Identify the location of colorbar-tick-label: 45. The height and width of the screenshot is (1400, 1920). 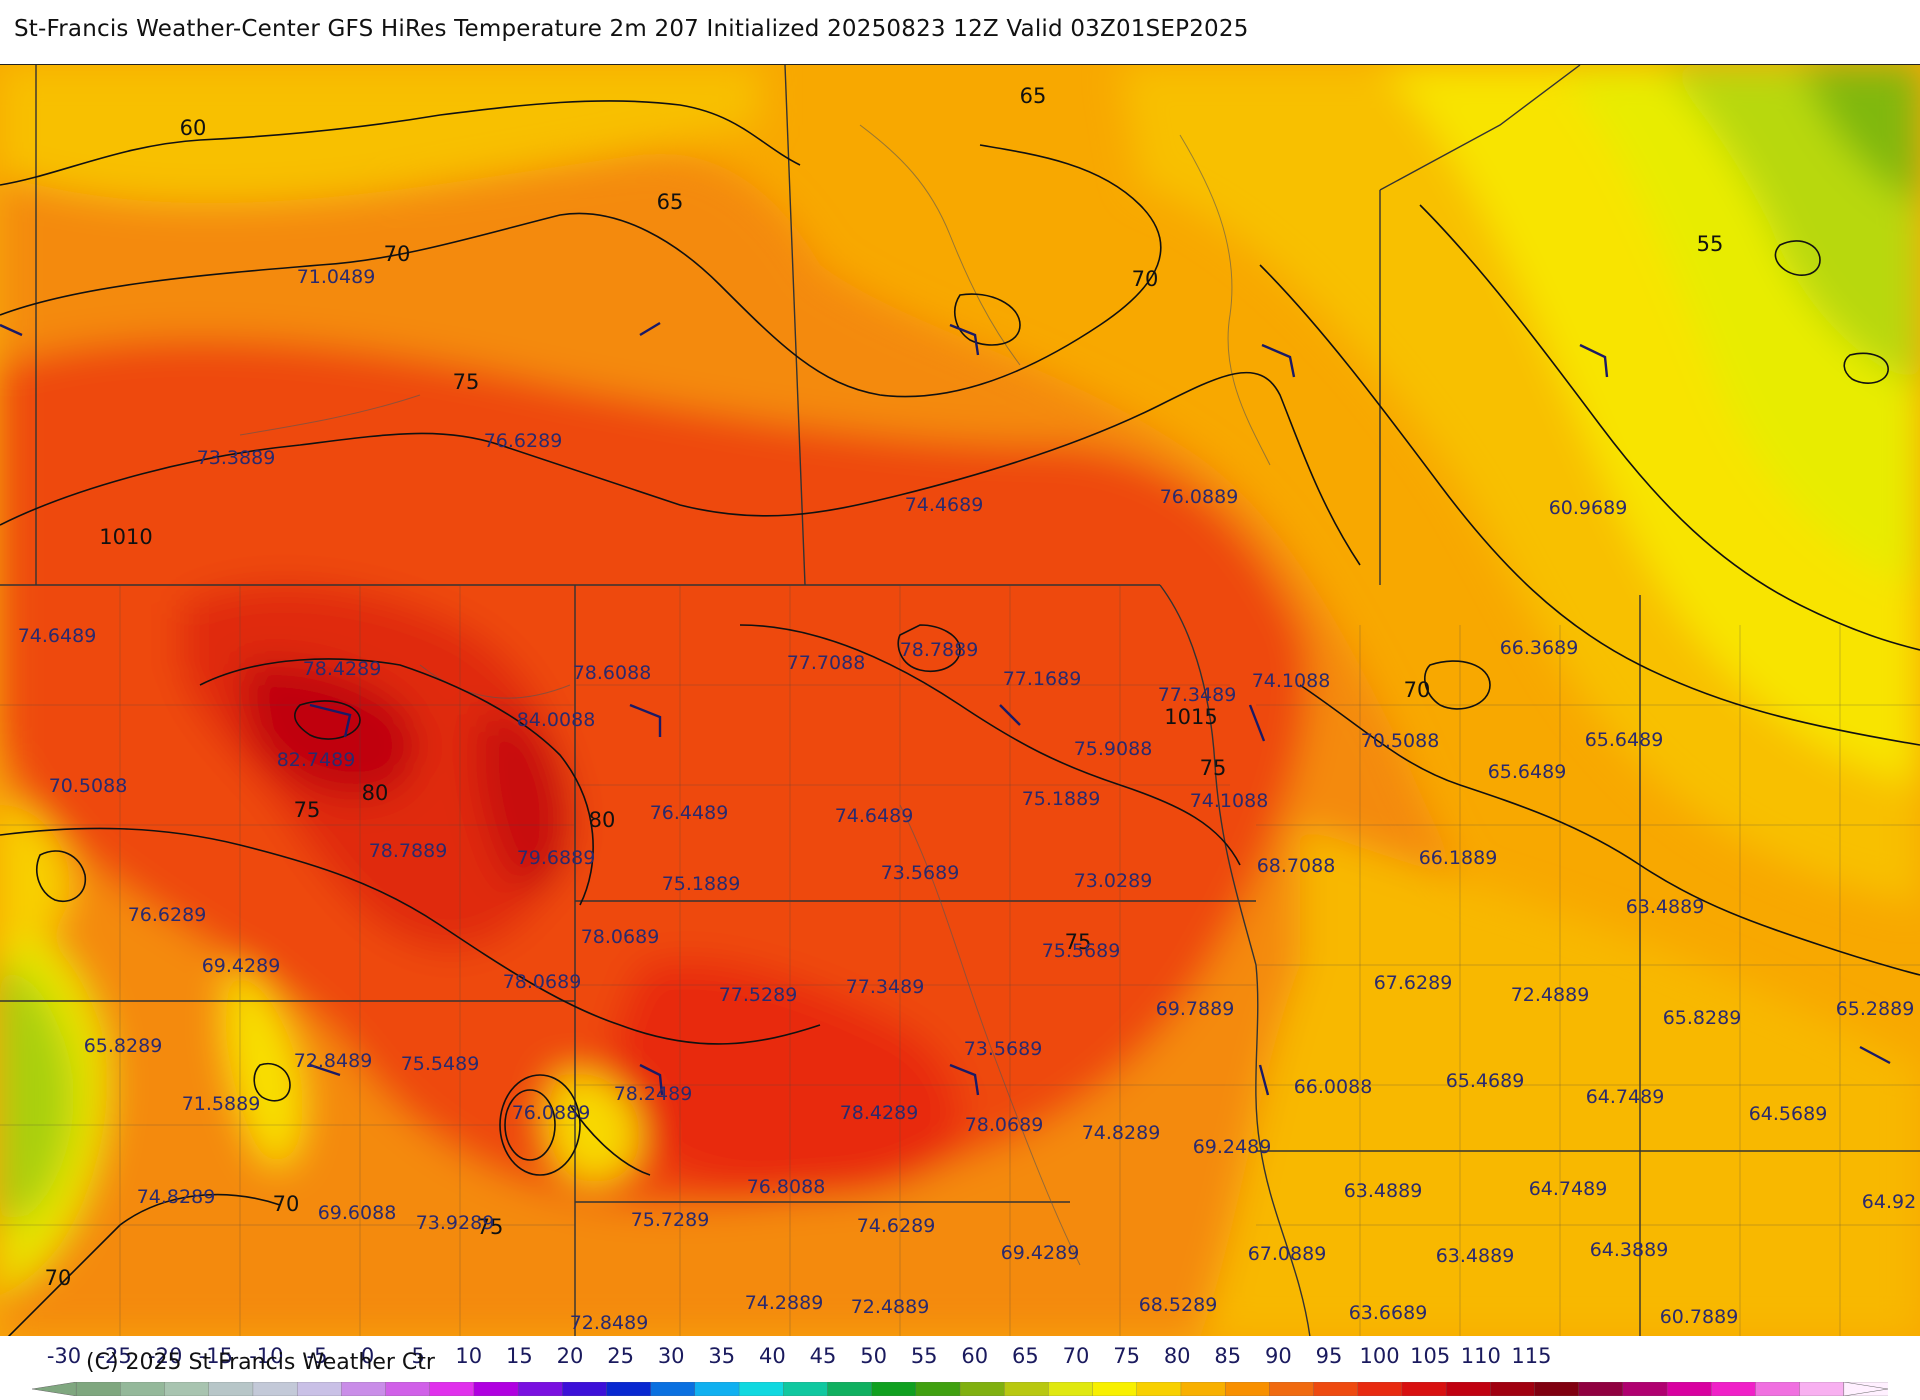
(823, 1356).